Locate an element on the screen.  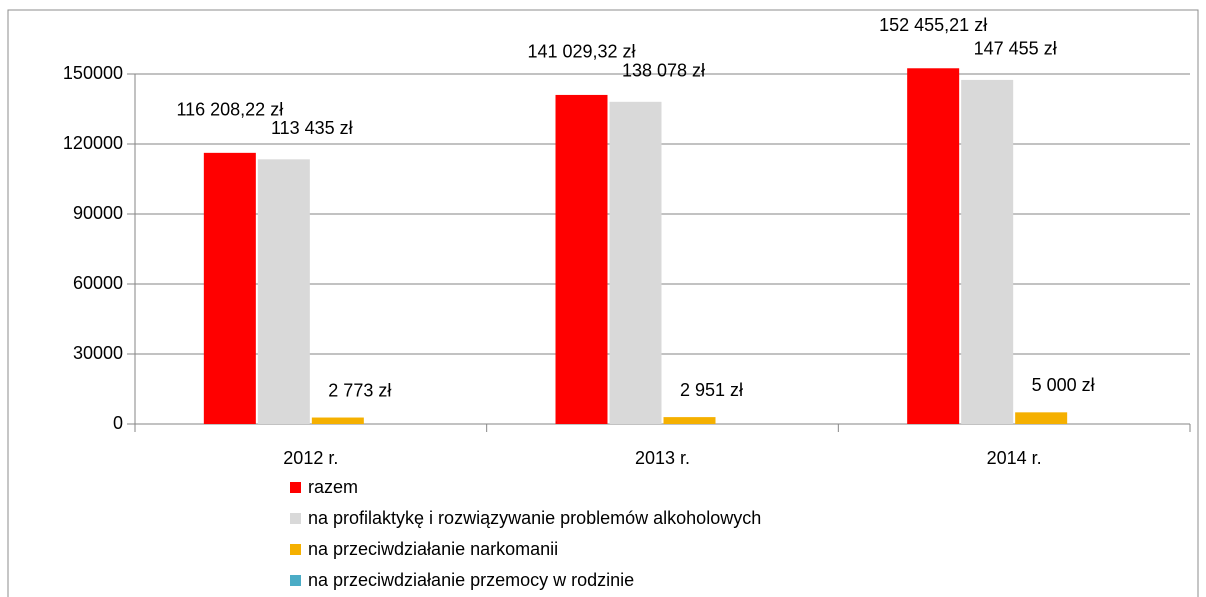
y-tick-label: 120000 is located at coordinates (93, 143).